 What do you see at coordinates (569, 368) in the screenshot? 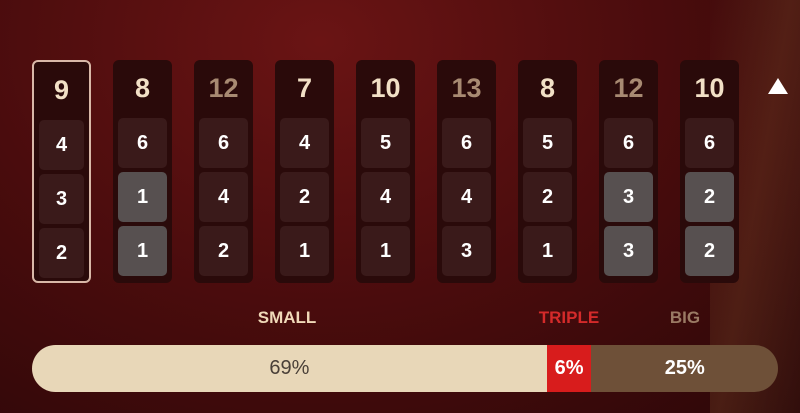
I see `triple-percentage: 6%` at bounding box center [569, 368].